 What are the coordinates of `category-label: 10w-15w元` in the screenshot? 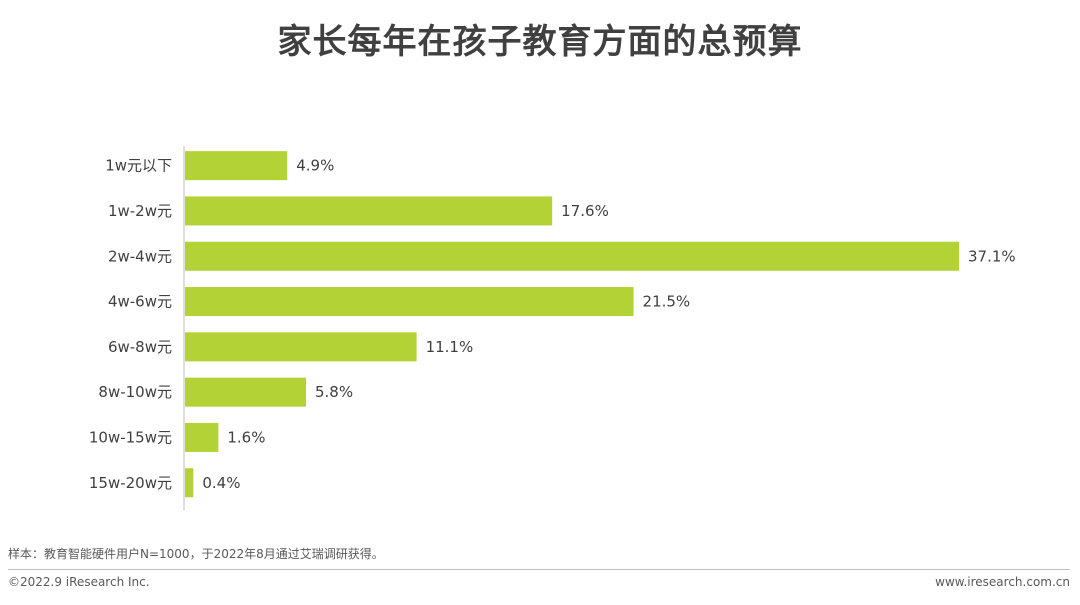 It's located at (130, 437).